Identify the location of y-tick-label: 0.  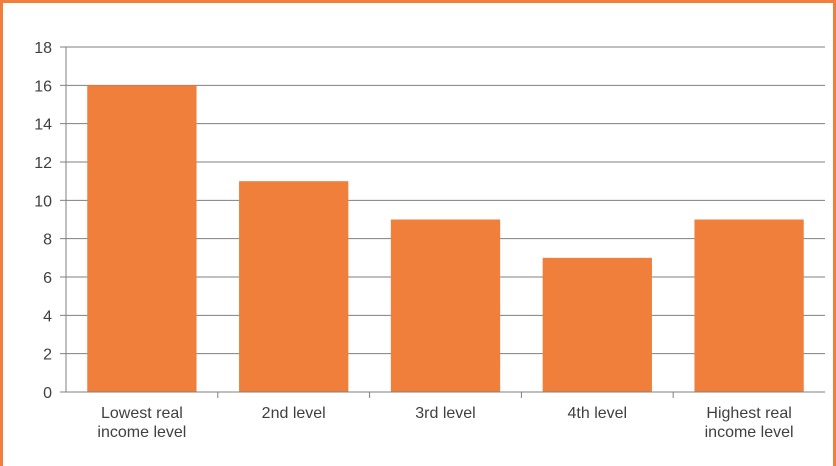
(47, 393).